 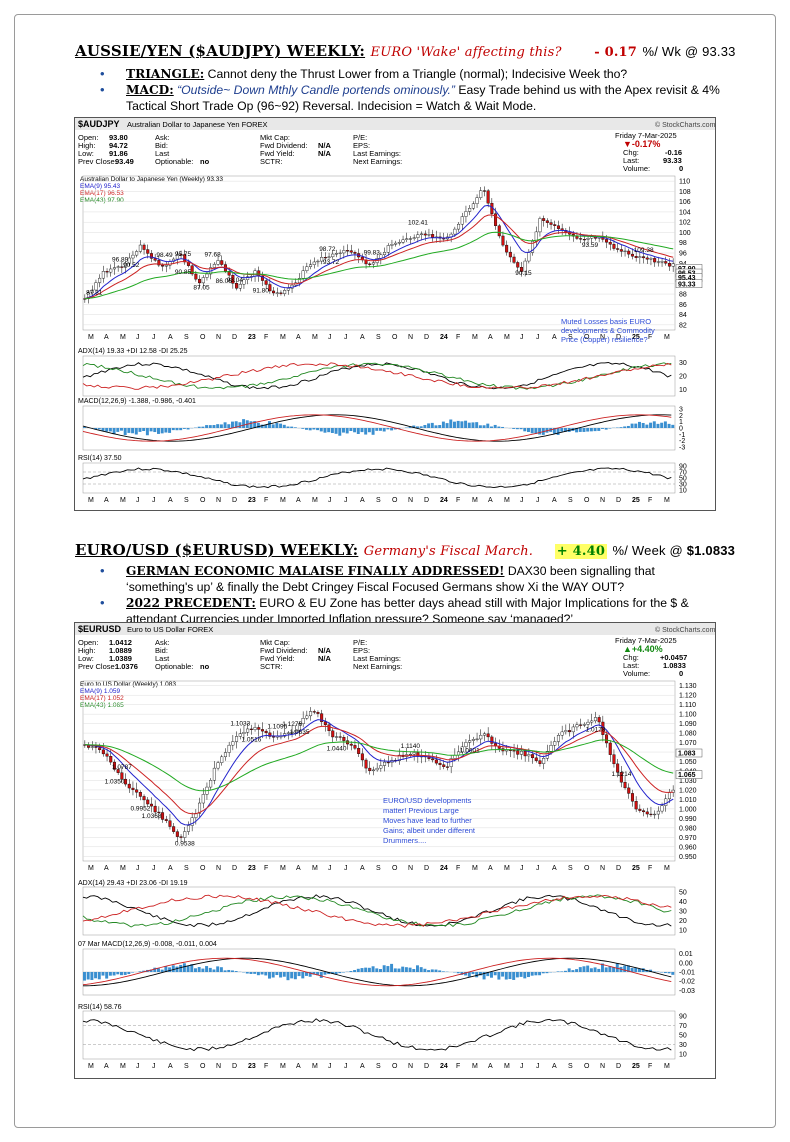 What do you see at coordinates (570, 500) in the screenshot?
I see `x-tick: S` at bounding box center [570, 500].